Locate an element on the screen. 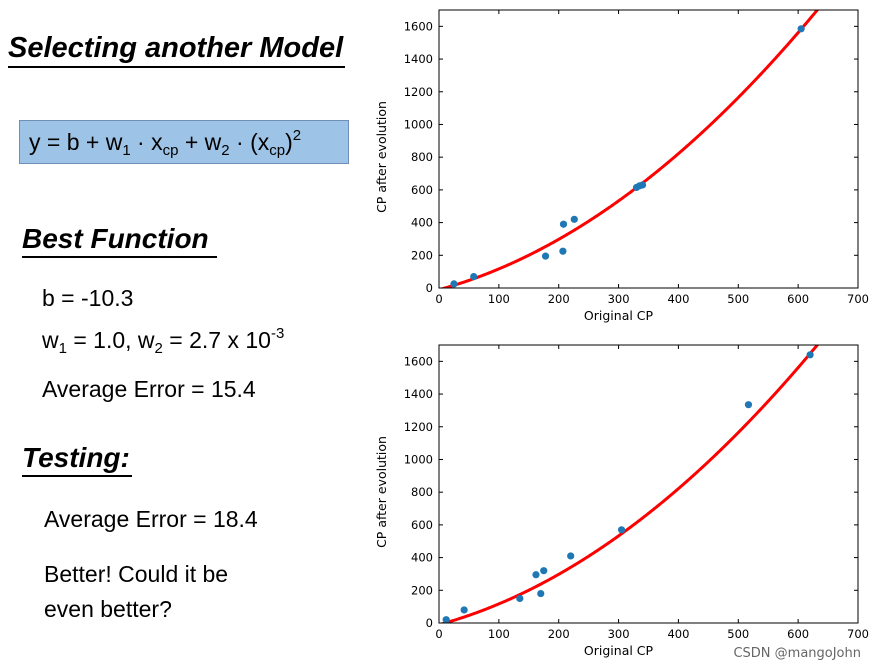  w2-value: = 2.7 x 10 is located at coordinates (216, 340).